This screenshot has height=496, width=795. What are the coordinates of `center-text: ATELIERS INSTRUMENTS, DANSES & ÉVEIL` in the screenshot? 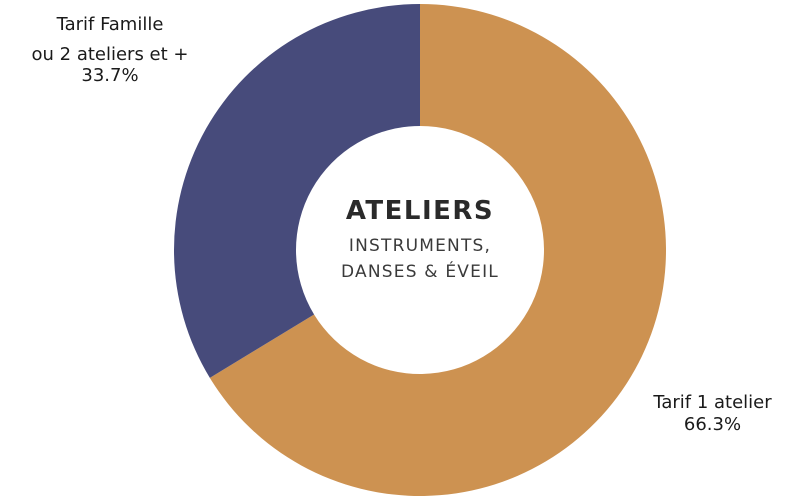 It's located at (420, 240).